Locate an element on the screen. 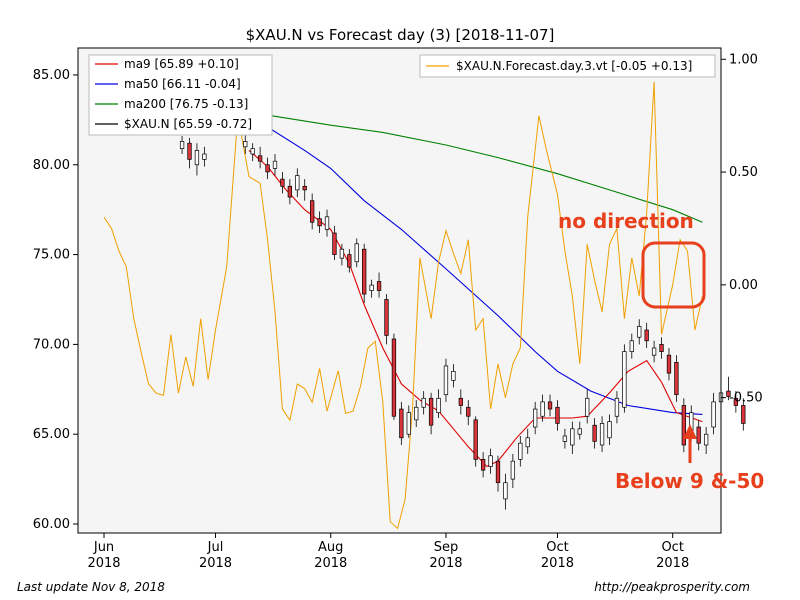 The width and height of the screenshot is (800, 600). right-tick-label: 1.00 is located at coordinates (743, 59).